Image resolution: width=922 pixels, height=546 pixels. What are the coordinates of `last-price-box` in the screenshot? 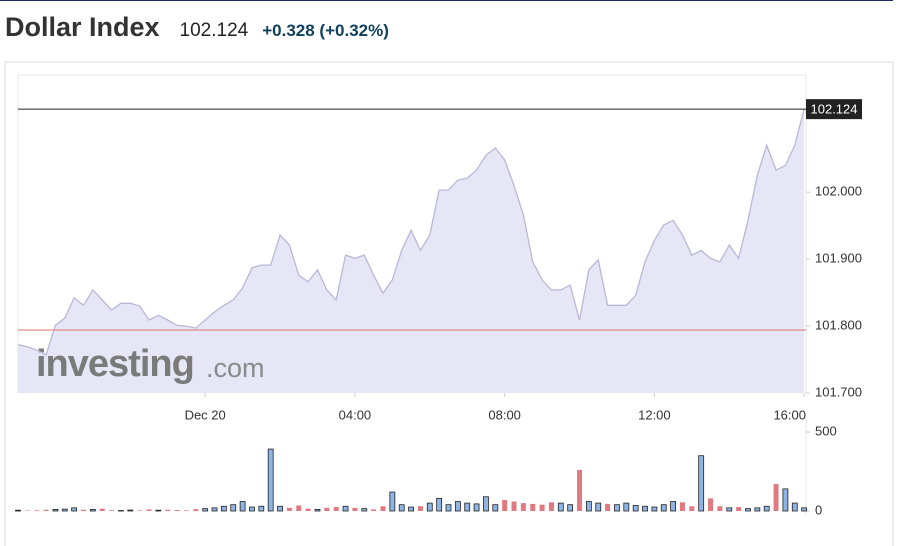 It's located at (834, 109).